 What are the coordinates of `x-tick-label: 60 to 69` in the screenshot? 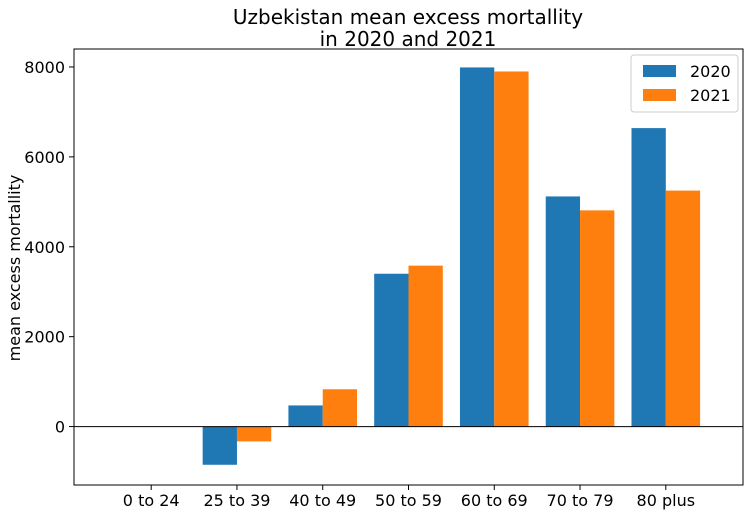 It's located at (494, 500).